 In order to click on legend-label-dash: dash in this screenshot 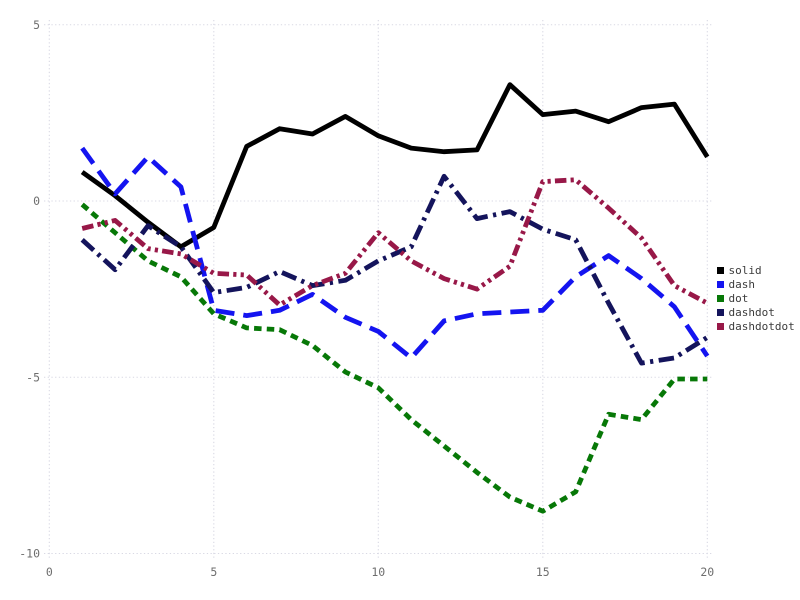, I will do `click(742, 284)`.